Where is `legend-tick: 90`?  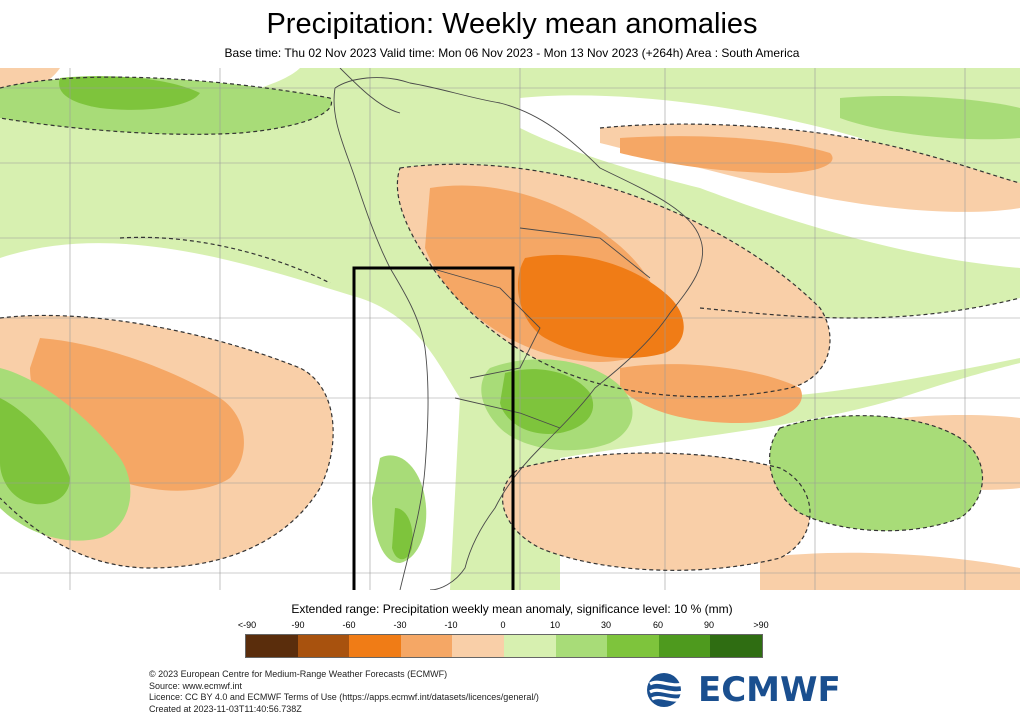
legend-tick: 90 is located at coordinates (709, 625).